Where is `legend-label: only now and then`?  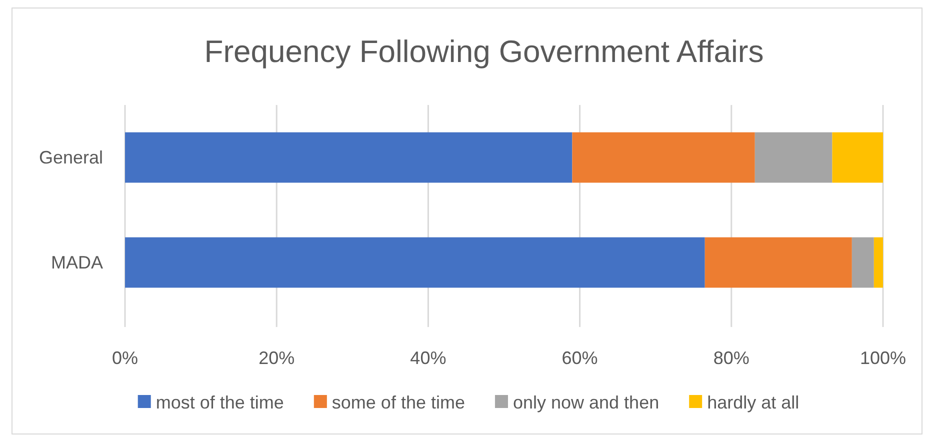
legend-label: only now and then is located at coordinates (586, 402).